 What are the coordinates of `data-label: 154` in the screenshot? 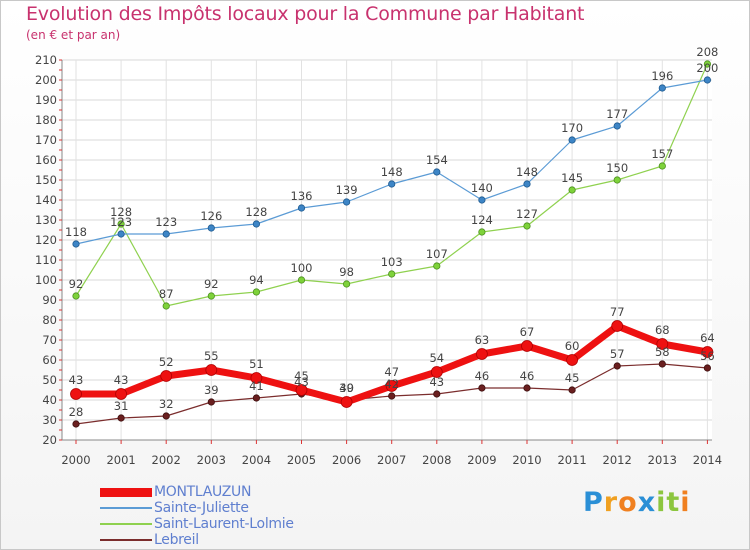 It's located at (437, 160).